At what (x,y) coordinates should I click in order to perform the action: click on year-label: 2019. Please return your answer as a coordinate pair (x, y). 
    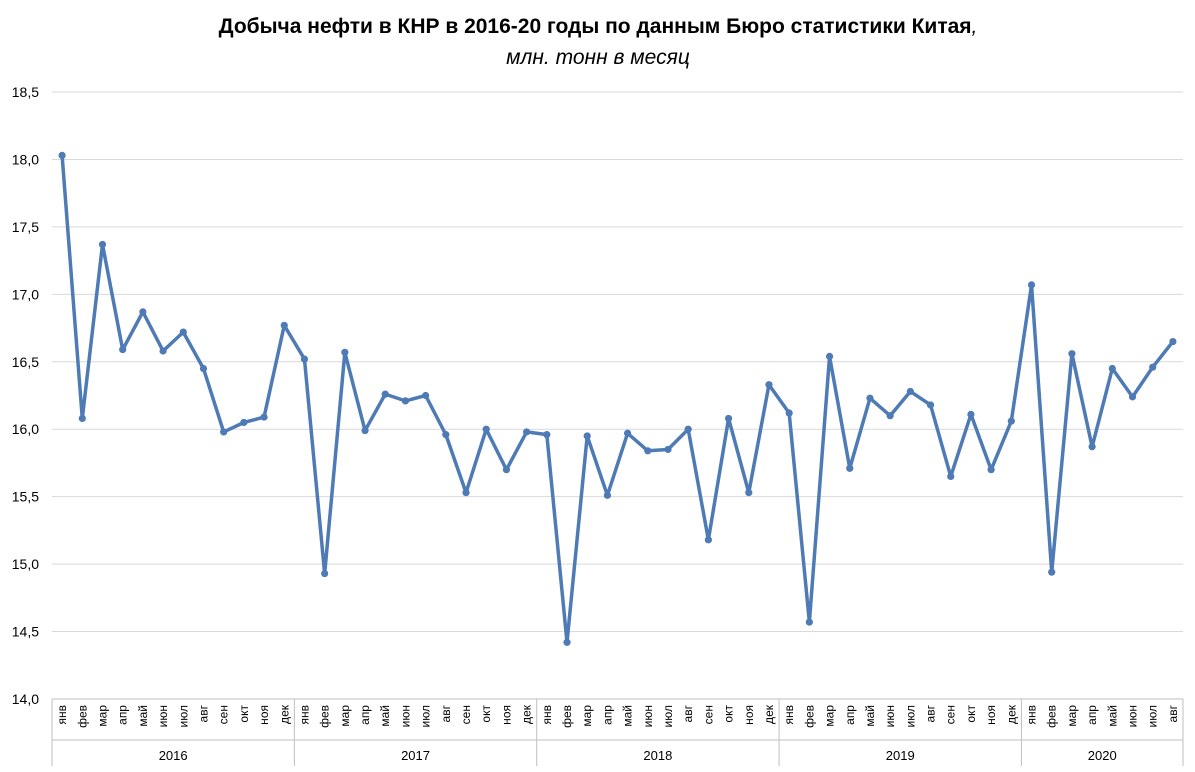
    Looking at the image, I should click on (900, 755).